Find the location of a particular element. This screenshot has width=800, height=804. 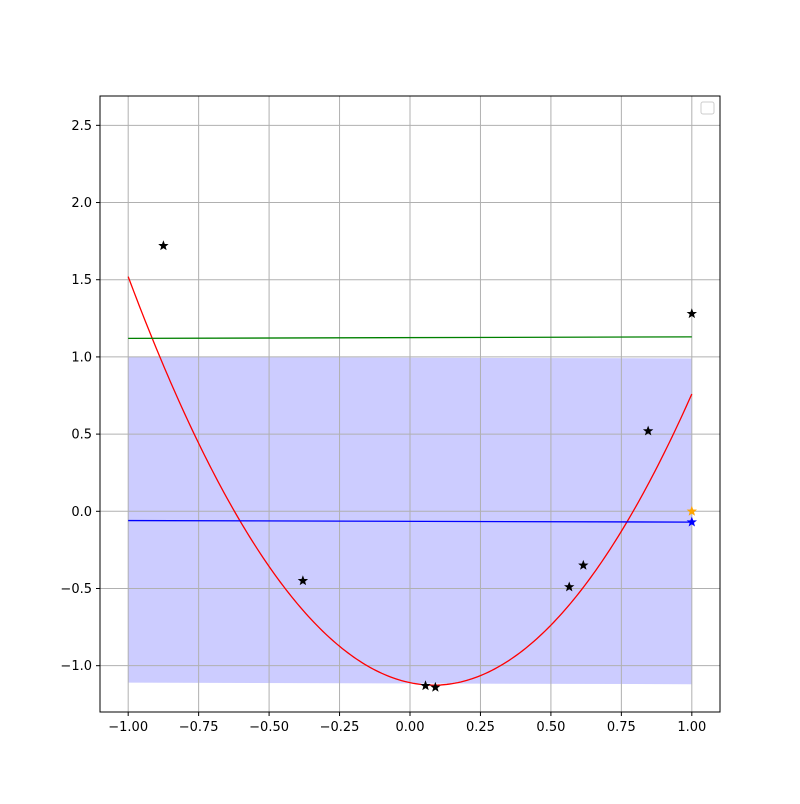

legend-box is located at coordinates (707, 108).